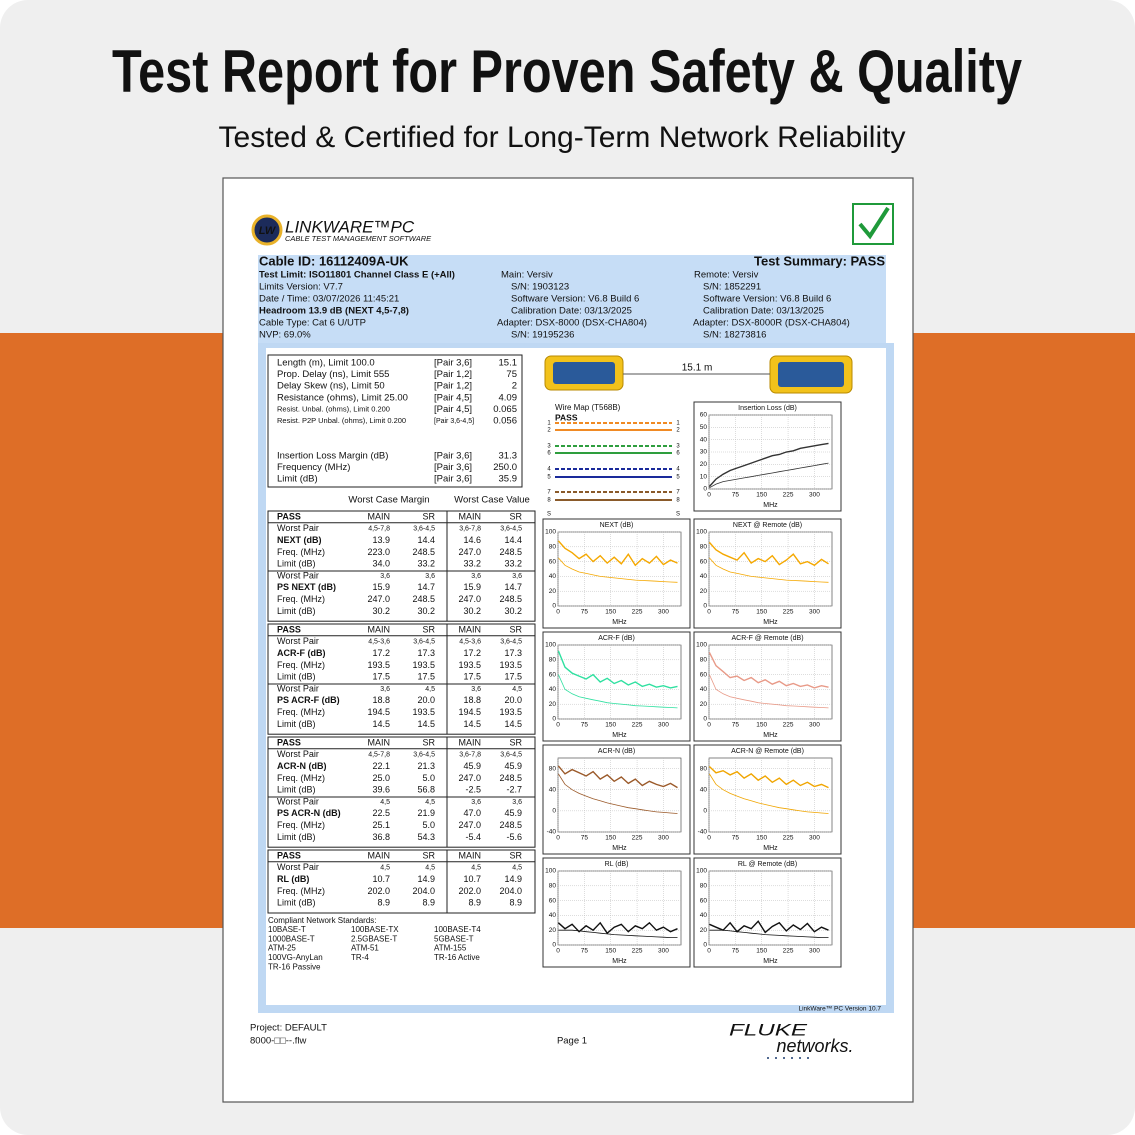 This screenshot has width=1135, height=1135. What do you see at coordinates (472, 564) in the screenshot?
I see `result-value: 33.2` at bounding box center [472, 564].